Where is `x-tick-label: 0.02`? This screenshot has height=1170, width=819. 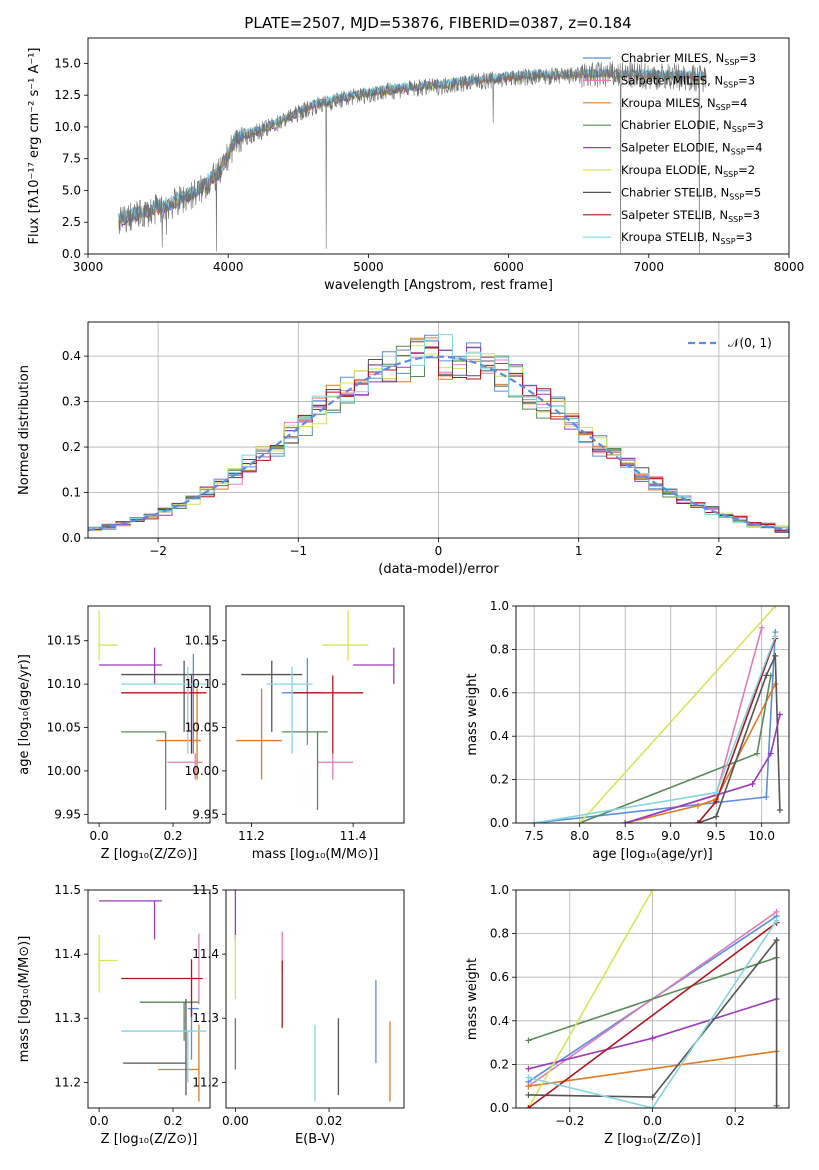
x-tick-label: 0.02 is located at coordinates (329, 1121).